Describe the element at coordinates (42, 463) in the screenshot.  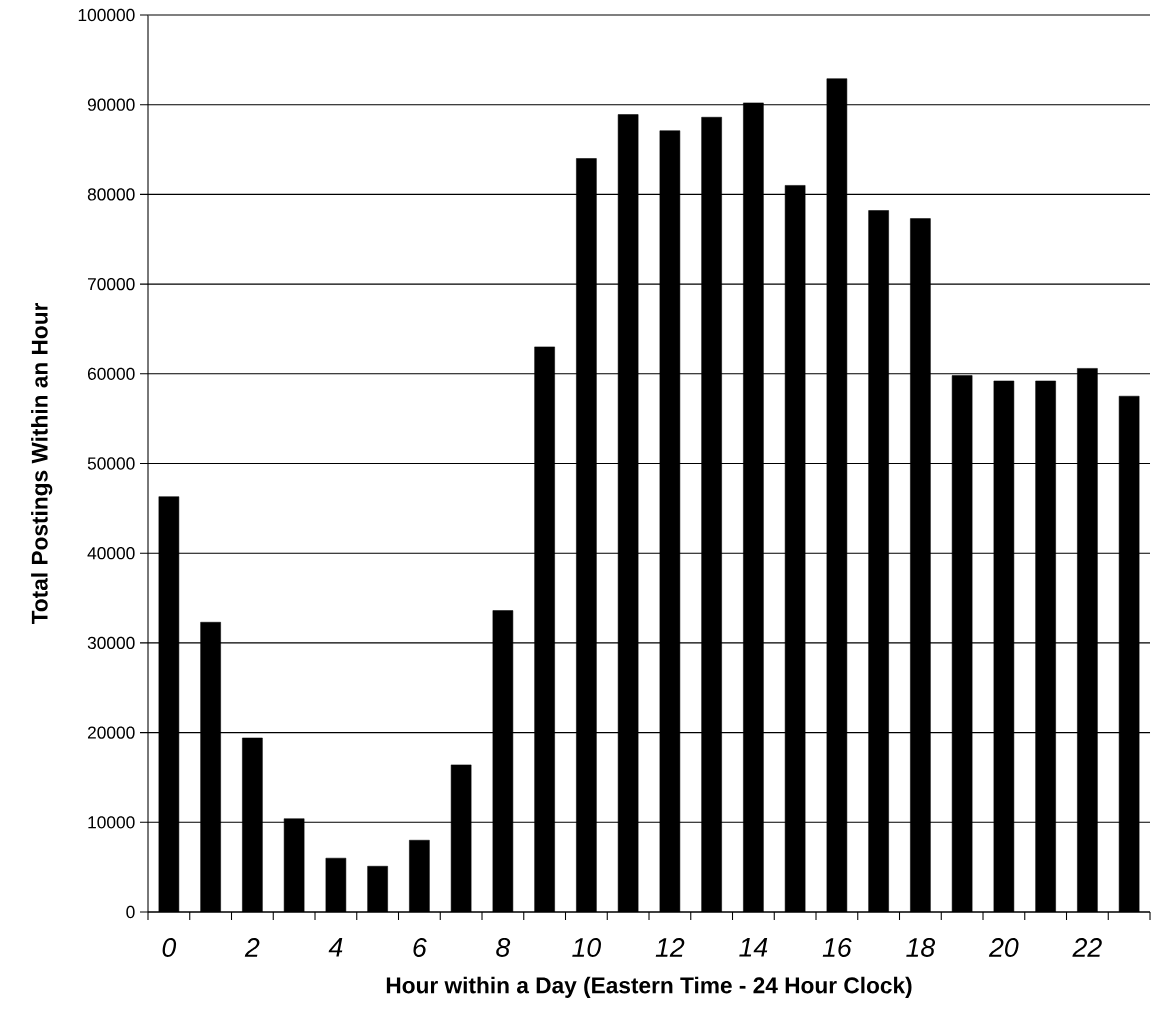
I see `y-axis-title: Total Postings Within an Hour` at that location.